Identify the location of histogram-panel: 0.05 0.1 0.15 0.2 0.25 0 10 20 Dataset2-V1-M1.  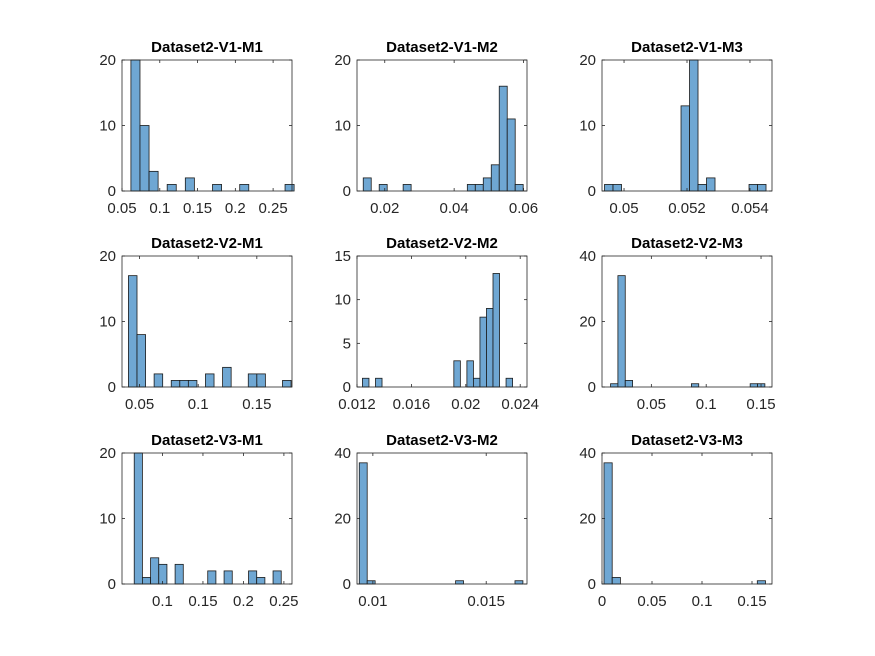
(197, 128).